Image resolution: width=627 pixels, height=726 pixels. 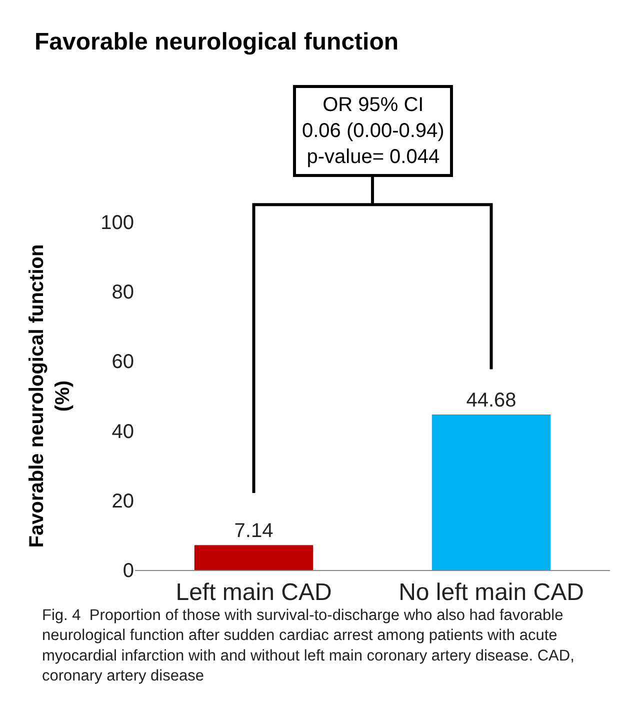 I want to click on data-label: 44.68, so click(x=491, y=401).